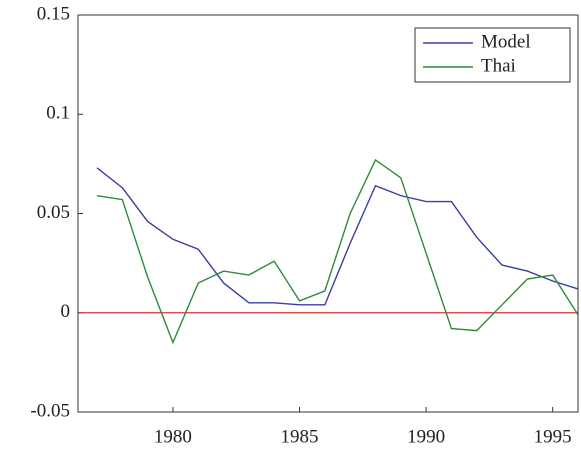 This screenshot has height=461, width=581. What do you see at coordinates (53, 212) in the screenshot?
I see `y-tick-label: 0.05` at bounding box center [53, 212].